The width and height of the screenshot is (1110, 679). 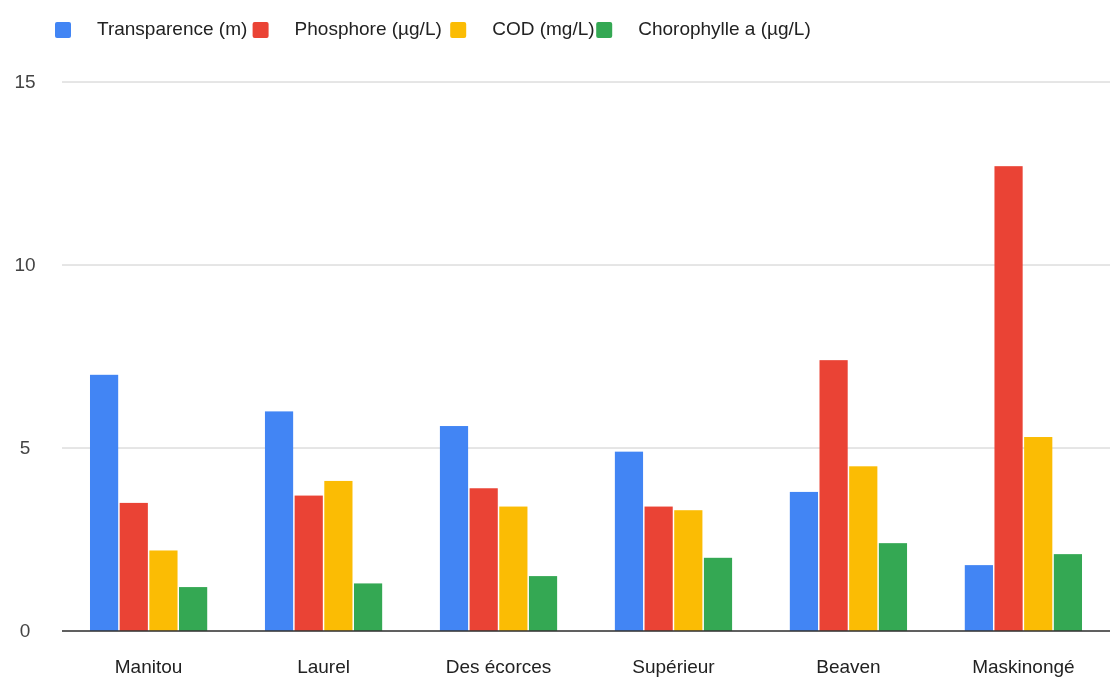 What do you see at coordinates (25, 81) in the screenshot?
I see `y-tick-label: 15` at bounding box center [25, 81].